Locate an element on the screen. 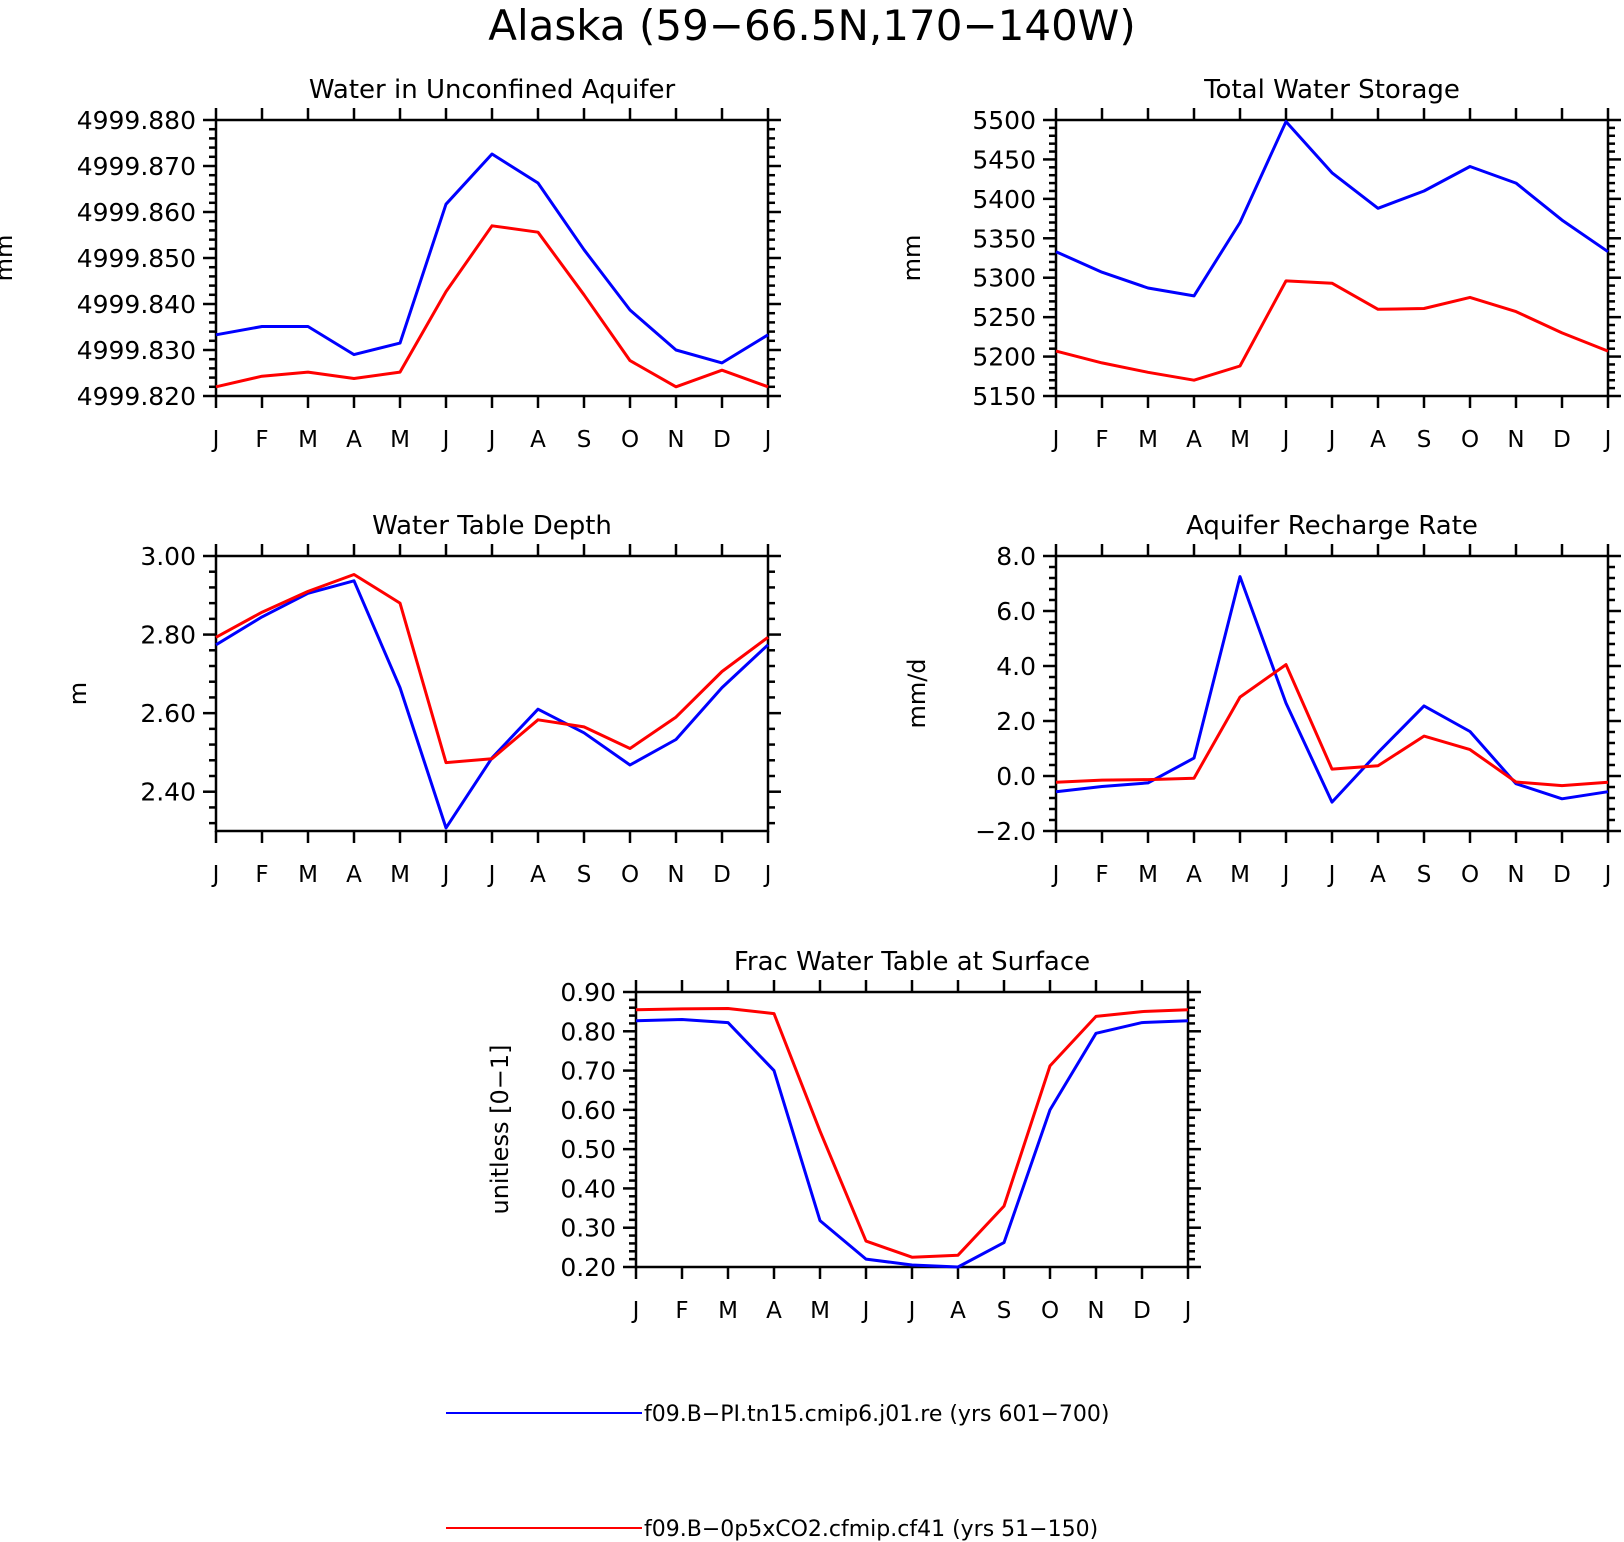 Image resolution: width=1624 pixels, height=1542 pixels. y-tick-label: 5150 is located at coordinates (1004, 396).